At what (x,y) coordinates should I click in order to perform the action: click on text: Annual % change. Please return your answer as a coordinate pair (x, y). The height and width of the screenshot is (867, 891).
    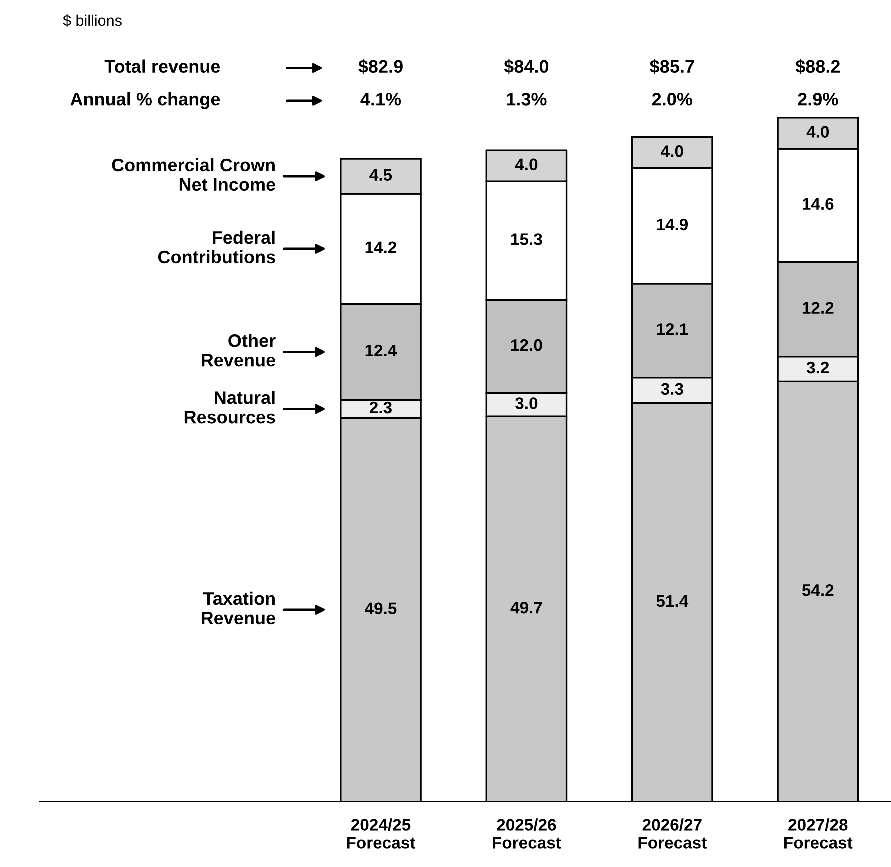
    Looking at the image, I should click on (145, 101).